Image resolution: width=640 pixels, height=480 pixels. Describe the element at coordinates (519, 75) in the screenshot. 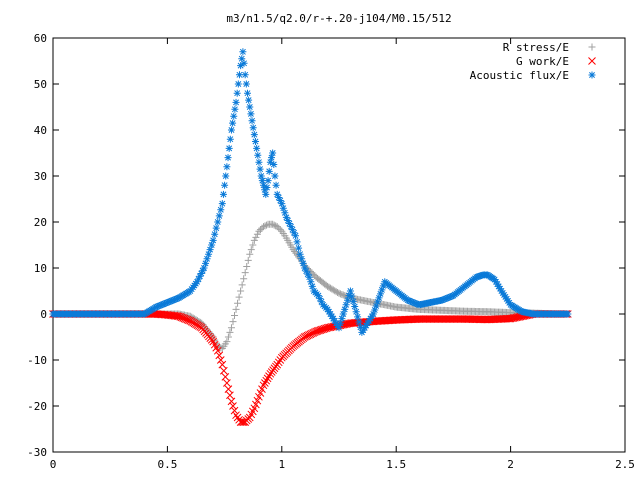

I see `legend-label: Acoustic flux/E` at that location.